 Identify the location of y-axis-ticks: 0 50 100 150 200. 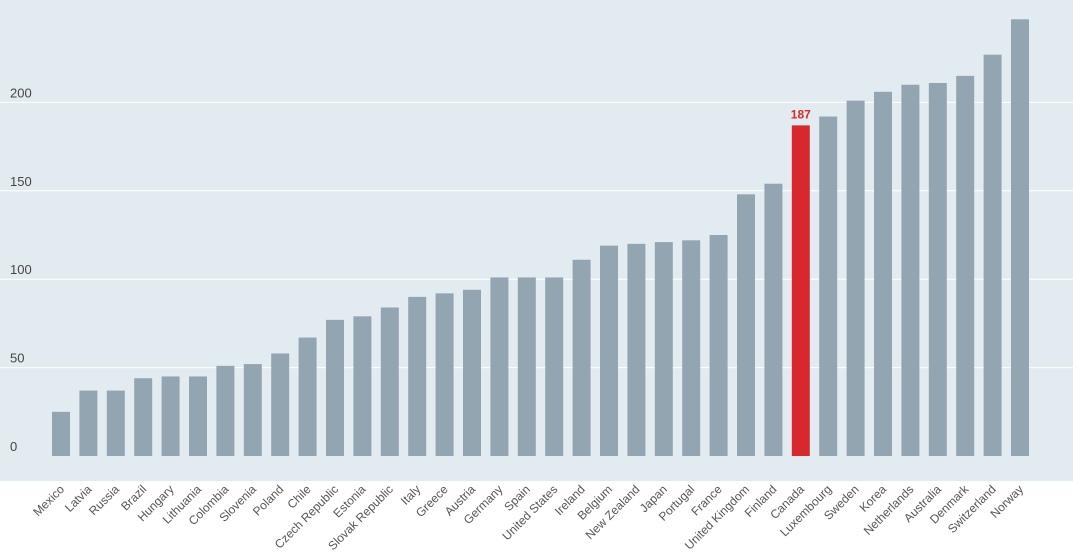
(21, 269).